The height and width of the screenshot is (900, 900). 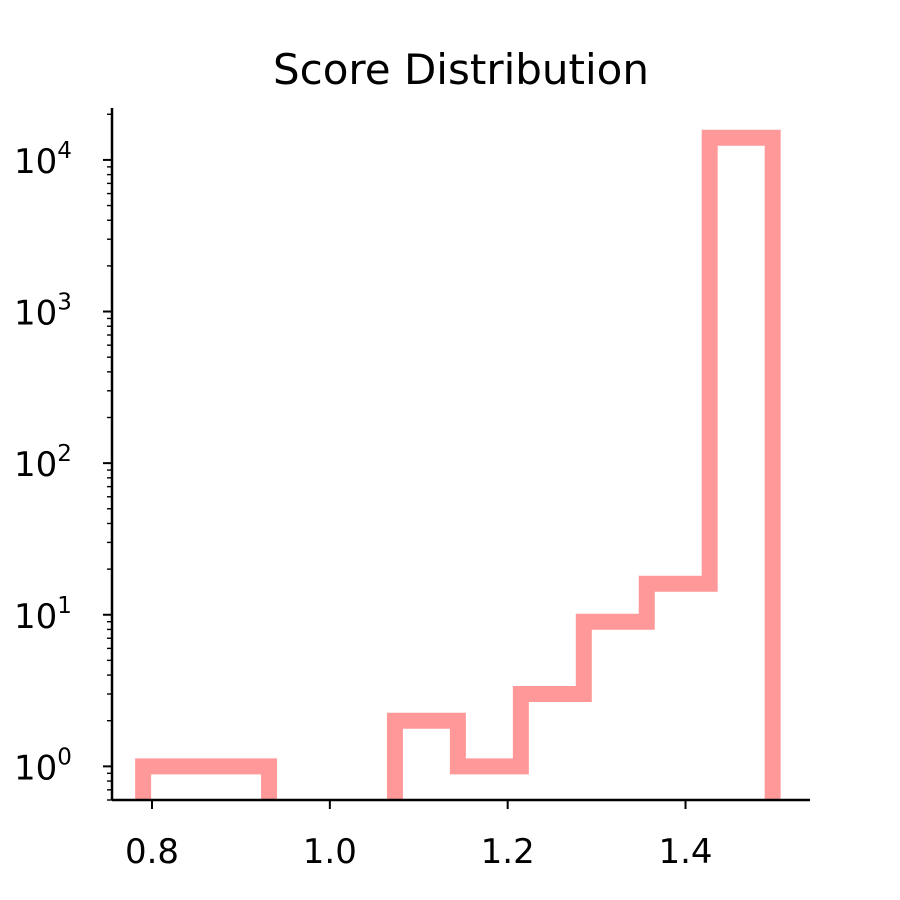 What do you see at coordinates (64, 151) in the screenshot?
I see `y-tick-exponent: 4` at bounding box center [64, 151].